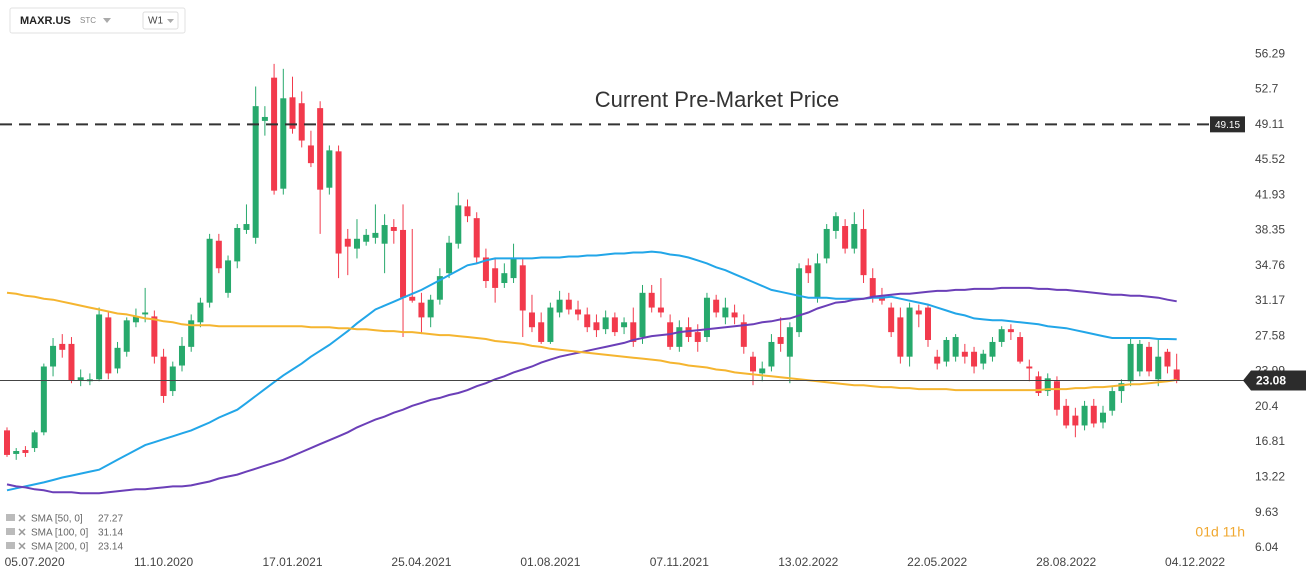  What do you see at coordinates (45, 21) in the screenshot?
I see `symbol: MAXR.US` at bounding box center [45, 21].